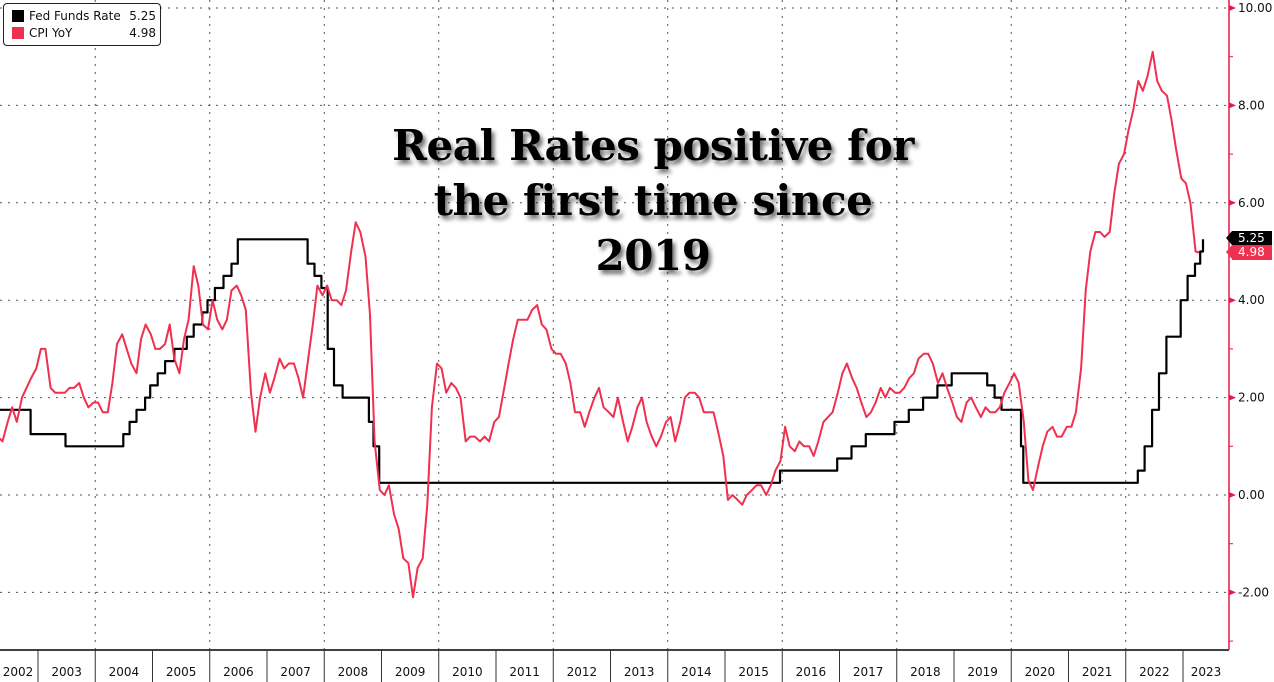 The image size is (1274, 682). What do you see at coordinates (1040, 672) in the screenshot?
I see `x-tick-label: 2020` at bounding box center [1040, 672].